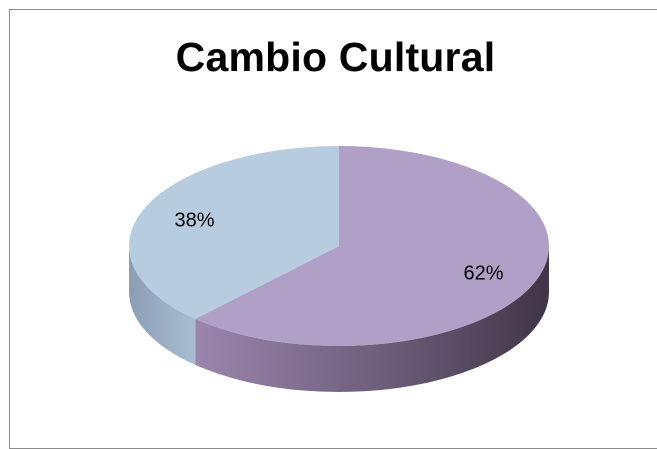  Describe the element at coordinates (162, 305) in the screenshot. I see `pie-slice-side` at that location.